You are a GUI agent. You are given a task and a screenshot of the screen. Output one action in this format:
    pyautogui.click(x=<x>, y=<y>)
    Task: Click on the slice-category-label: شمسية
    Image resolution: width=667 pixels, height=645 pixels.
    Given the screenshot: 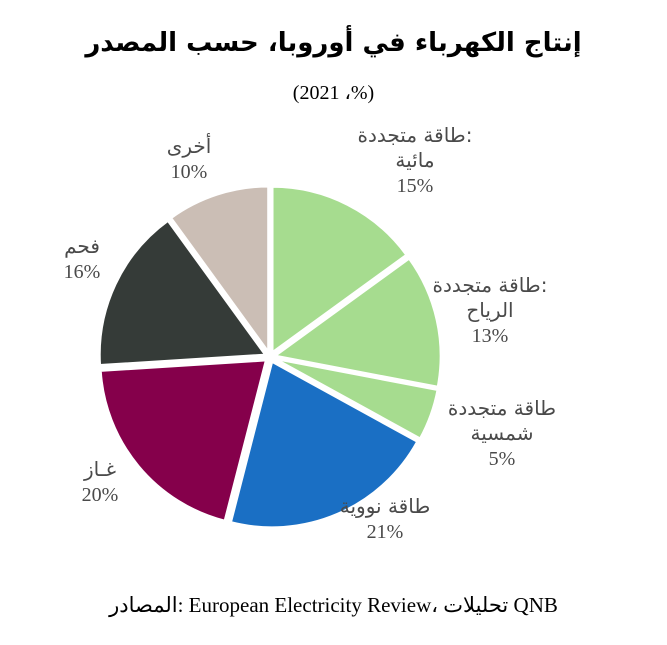 What is the action you would take?
    pyautogui.click(x=502, y=433)
    